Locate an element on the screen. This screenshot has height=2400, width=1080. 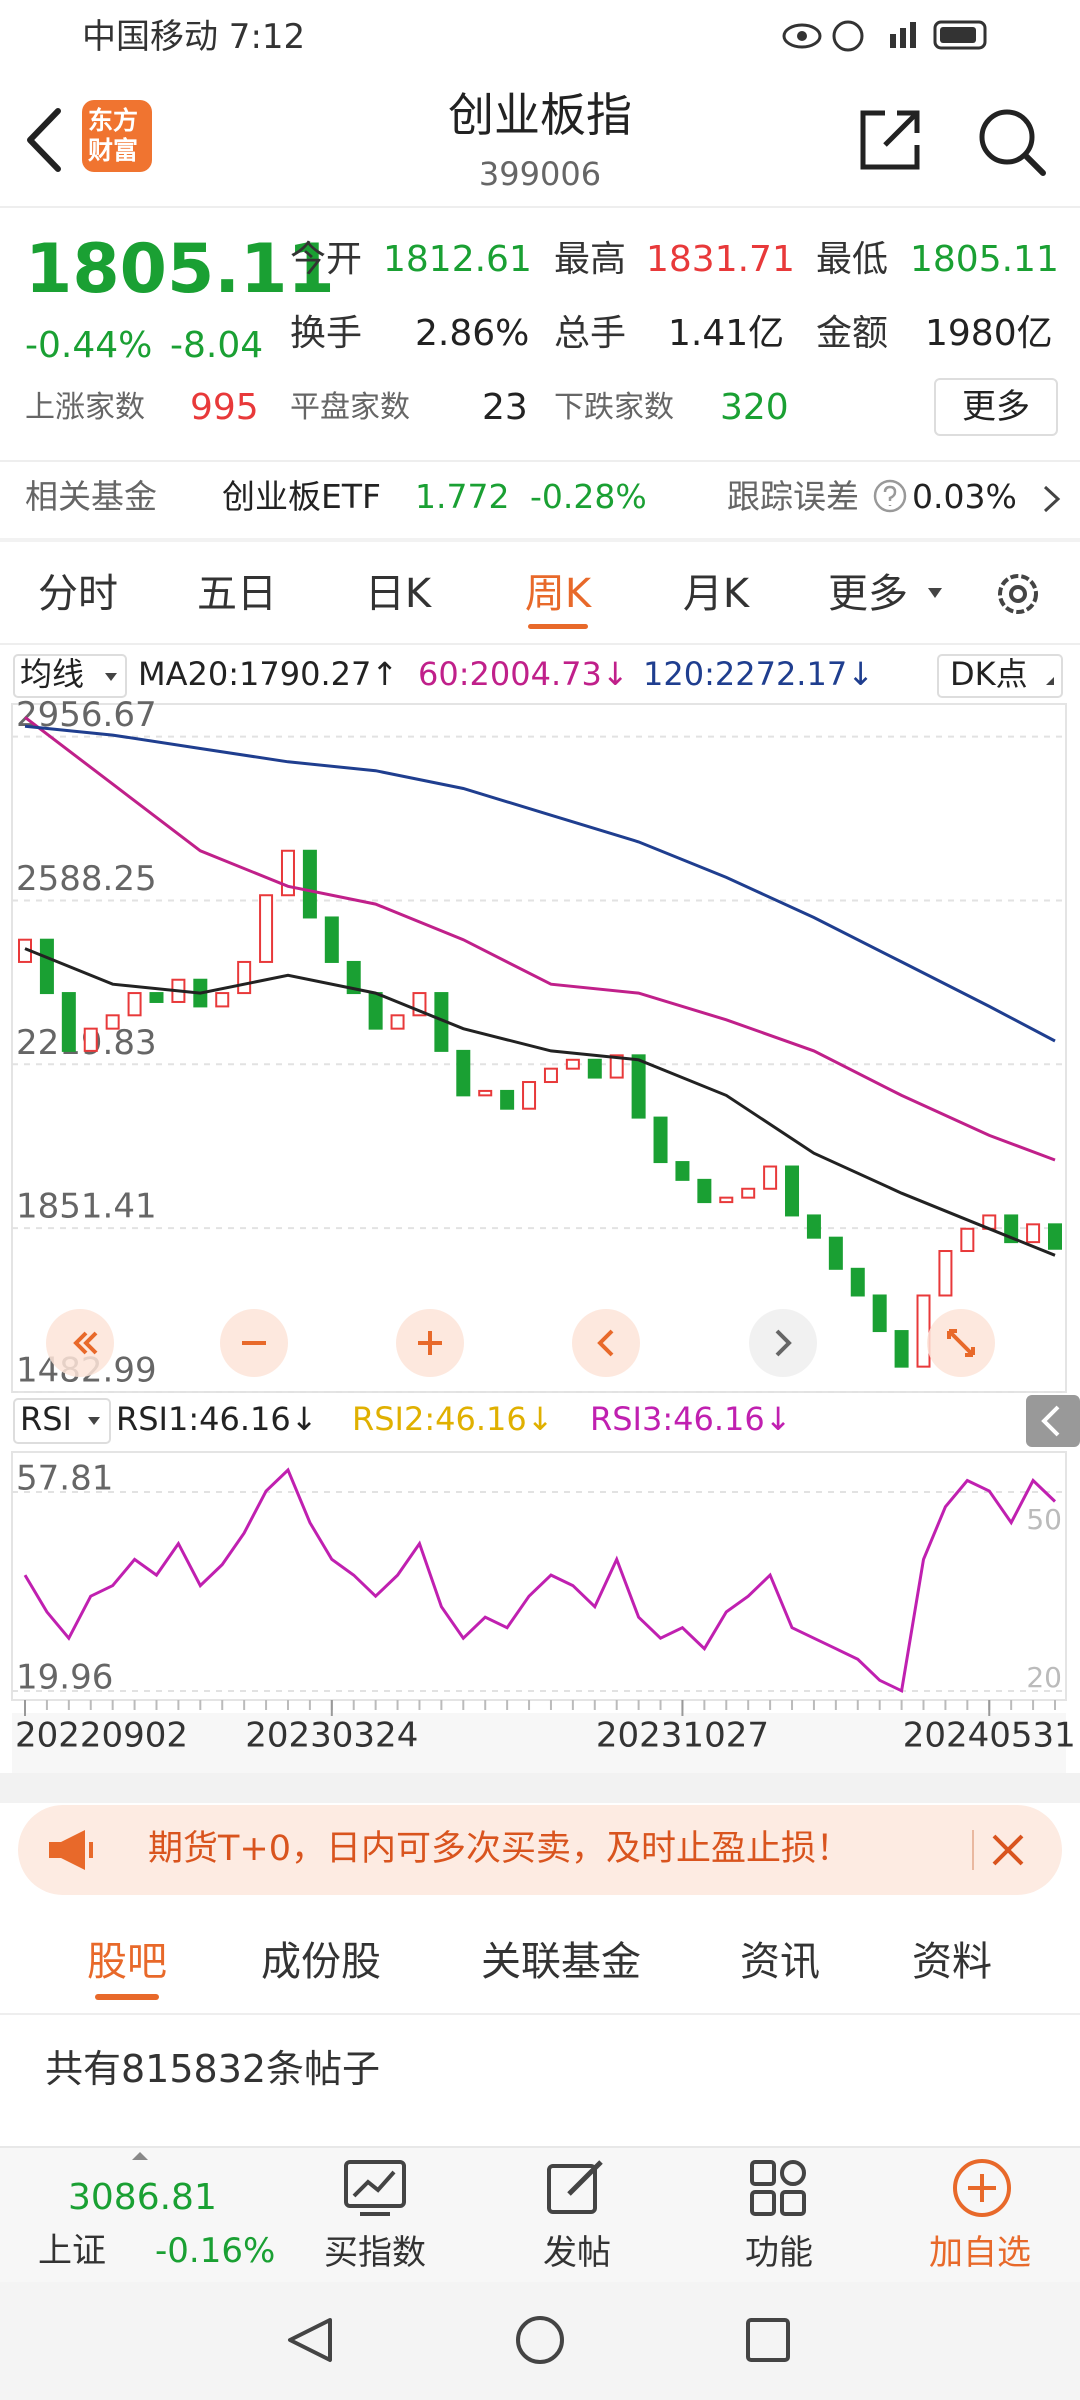
tracking-error-label: 跟踪误差 is located at coordinates (793, 496).